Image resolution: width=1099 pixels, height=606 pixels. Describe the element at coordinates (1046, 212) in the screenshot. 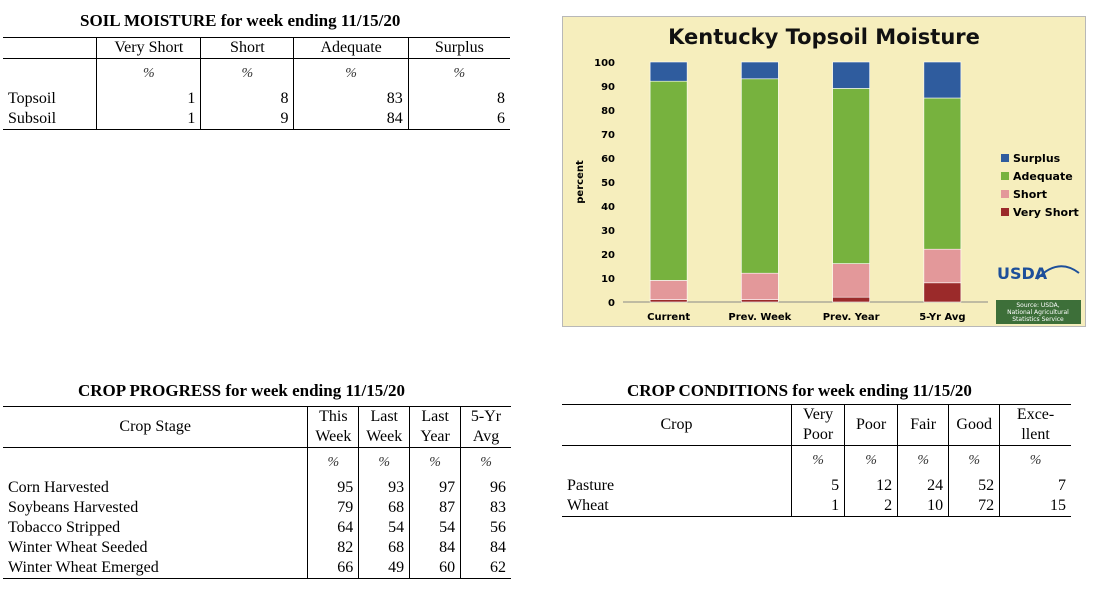

I see `legend-label: Very Short` at that location.